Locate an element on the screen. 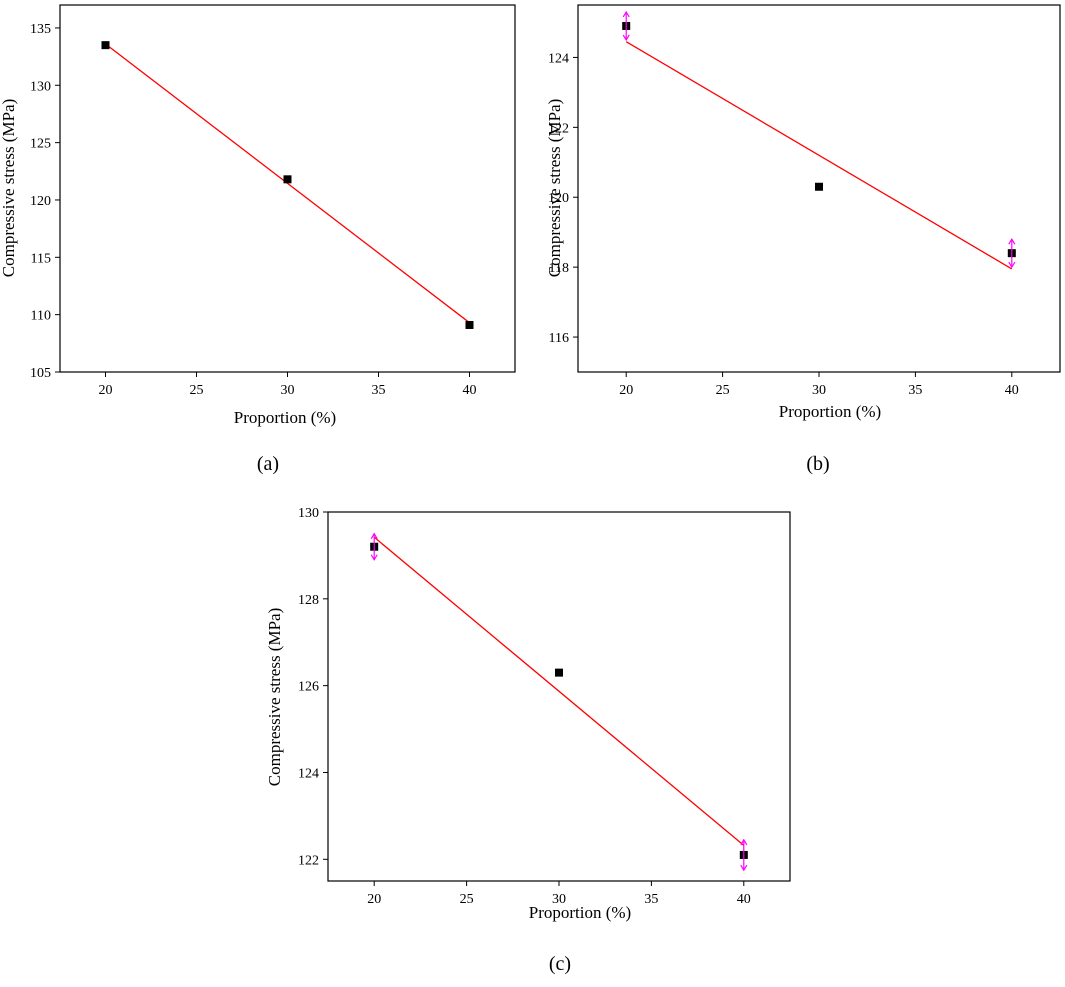  panel-caption: (b) is located at coordinates (817, 464).